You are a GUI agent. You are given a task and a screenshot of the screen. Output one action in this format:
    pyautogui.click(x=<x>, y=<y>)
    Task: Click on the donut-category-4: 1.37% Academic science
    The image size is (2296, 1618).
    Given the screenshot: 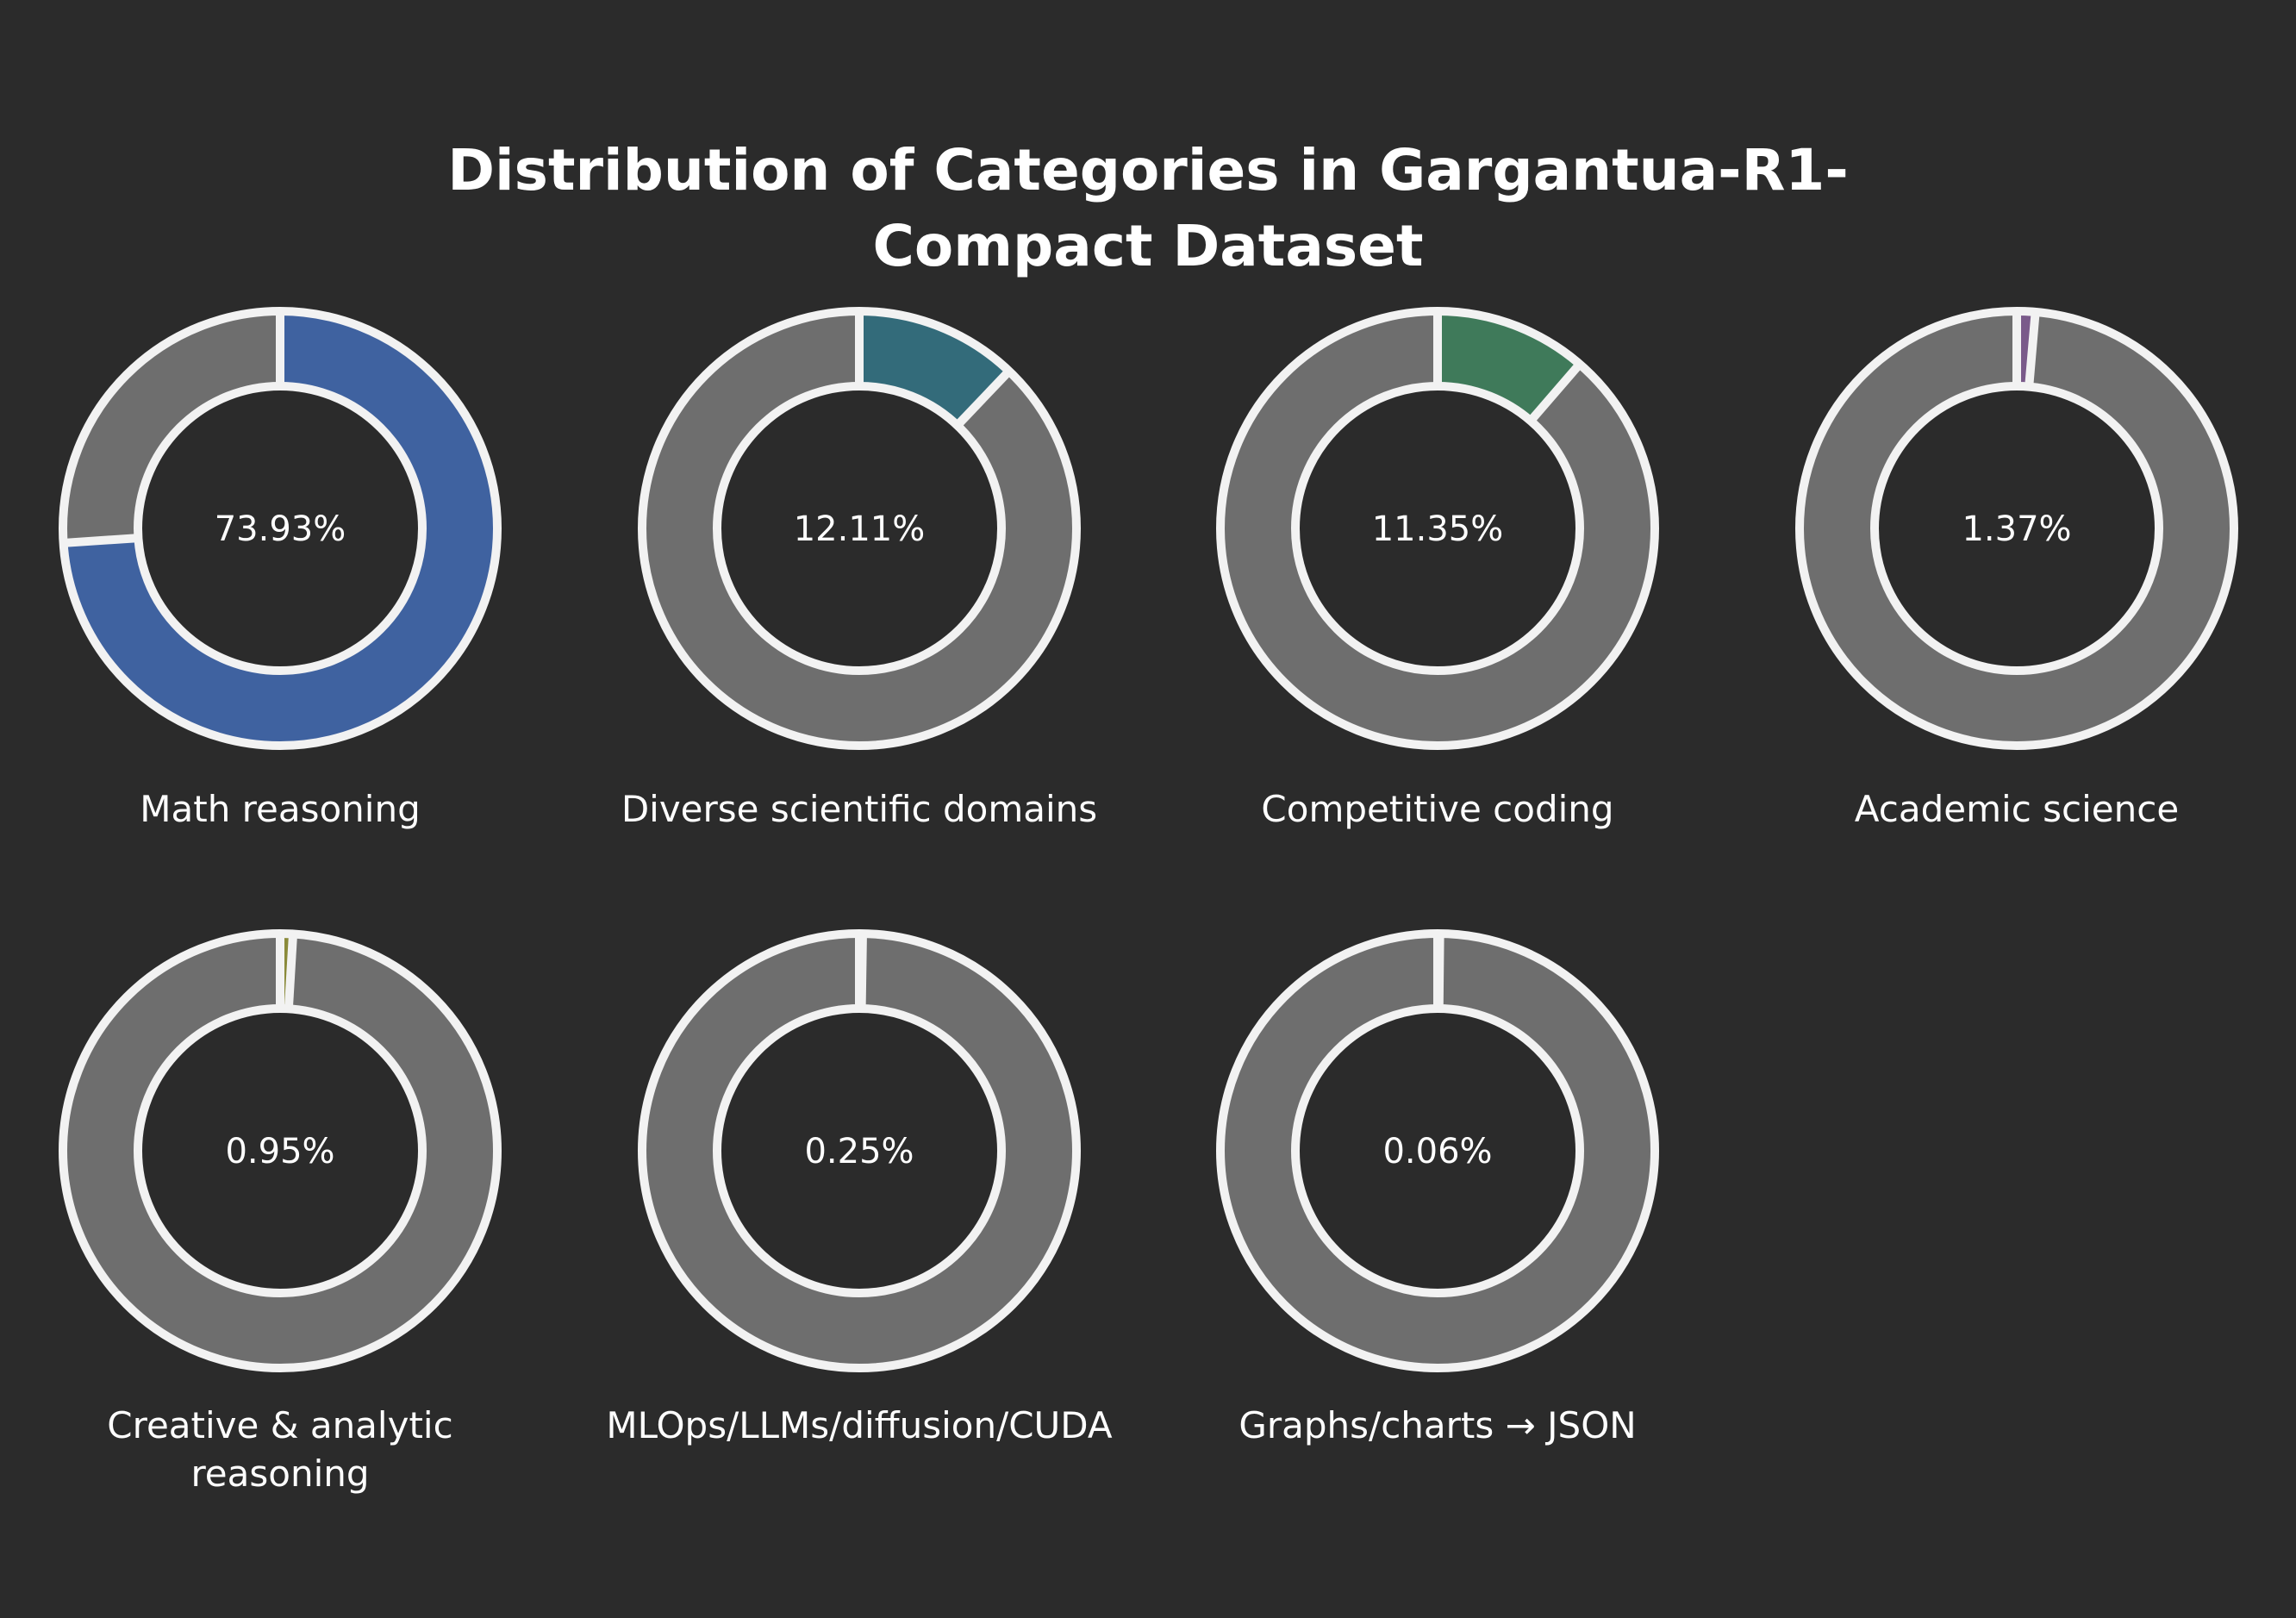 What is the action you would take?
    pyautogui.click(x=2017, y=570)
    